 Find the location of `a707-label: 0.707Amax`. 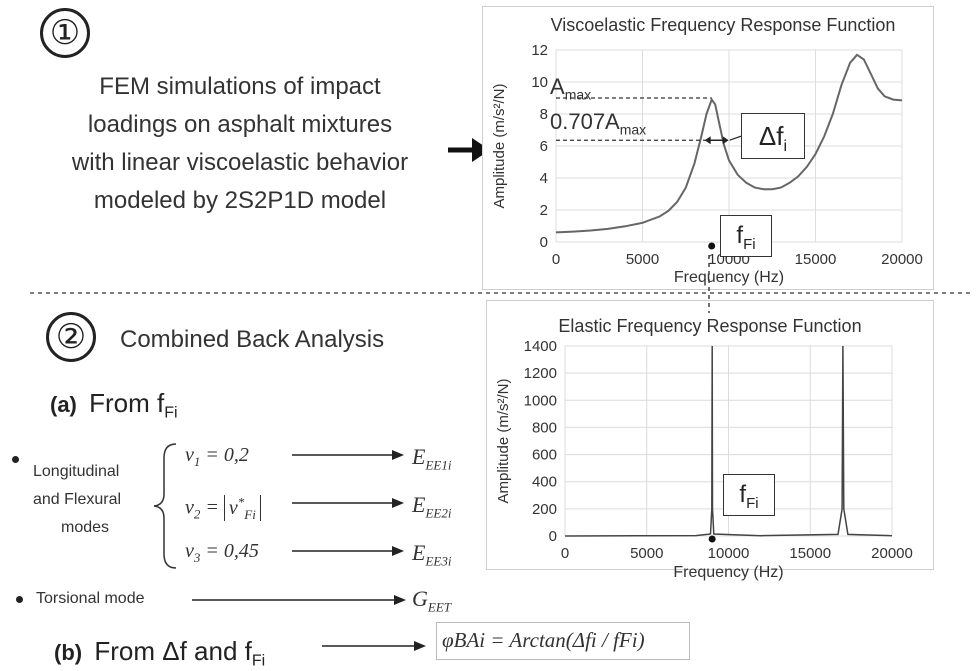

a707-label: 0.707Amax is located at coordinates (598, 123).